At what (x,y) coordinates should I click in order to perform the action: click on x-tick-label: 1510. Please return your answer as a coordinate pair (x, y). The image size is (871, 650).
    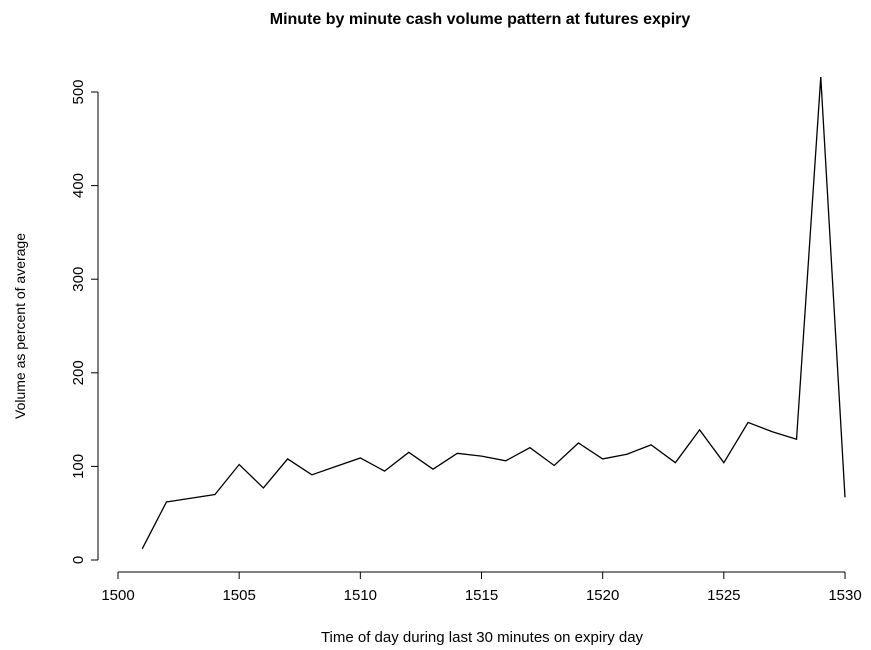
    Looking at the image, I should click on (360, 595).